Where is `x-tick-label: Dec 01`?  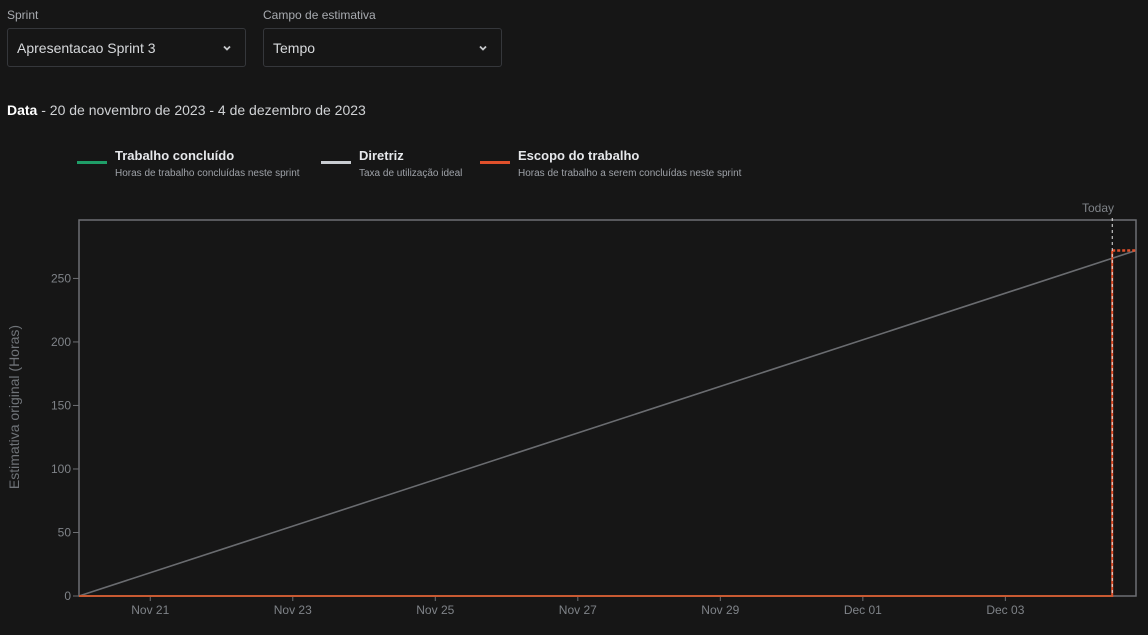 x-tick-label: Dec 01 is located at coordinates (863, 610).